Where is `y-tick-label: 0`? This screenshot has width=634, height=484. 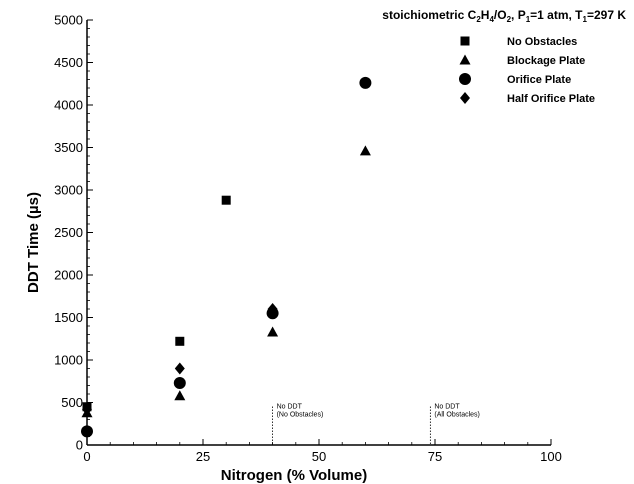
y-tick-label: 0 is located at coordinates (79, 445).